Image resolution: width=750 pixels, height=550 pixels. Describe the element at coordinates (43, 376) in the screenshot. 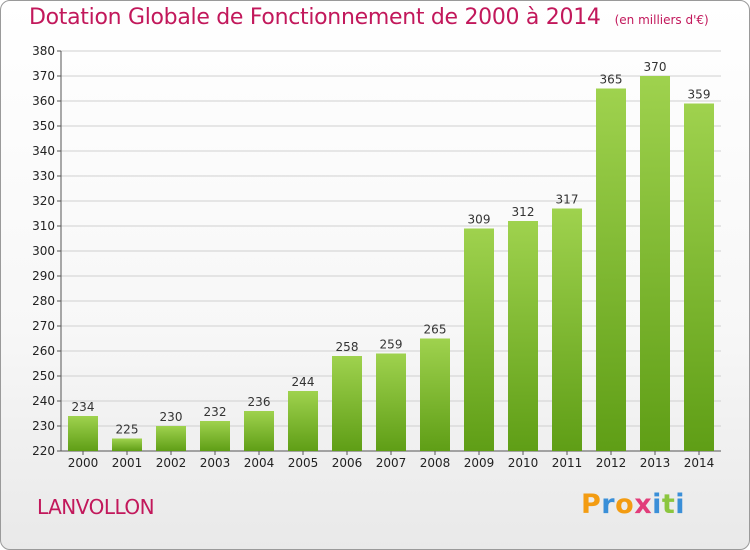

I see `y-tick-label: 250` at that location.